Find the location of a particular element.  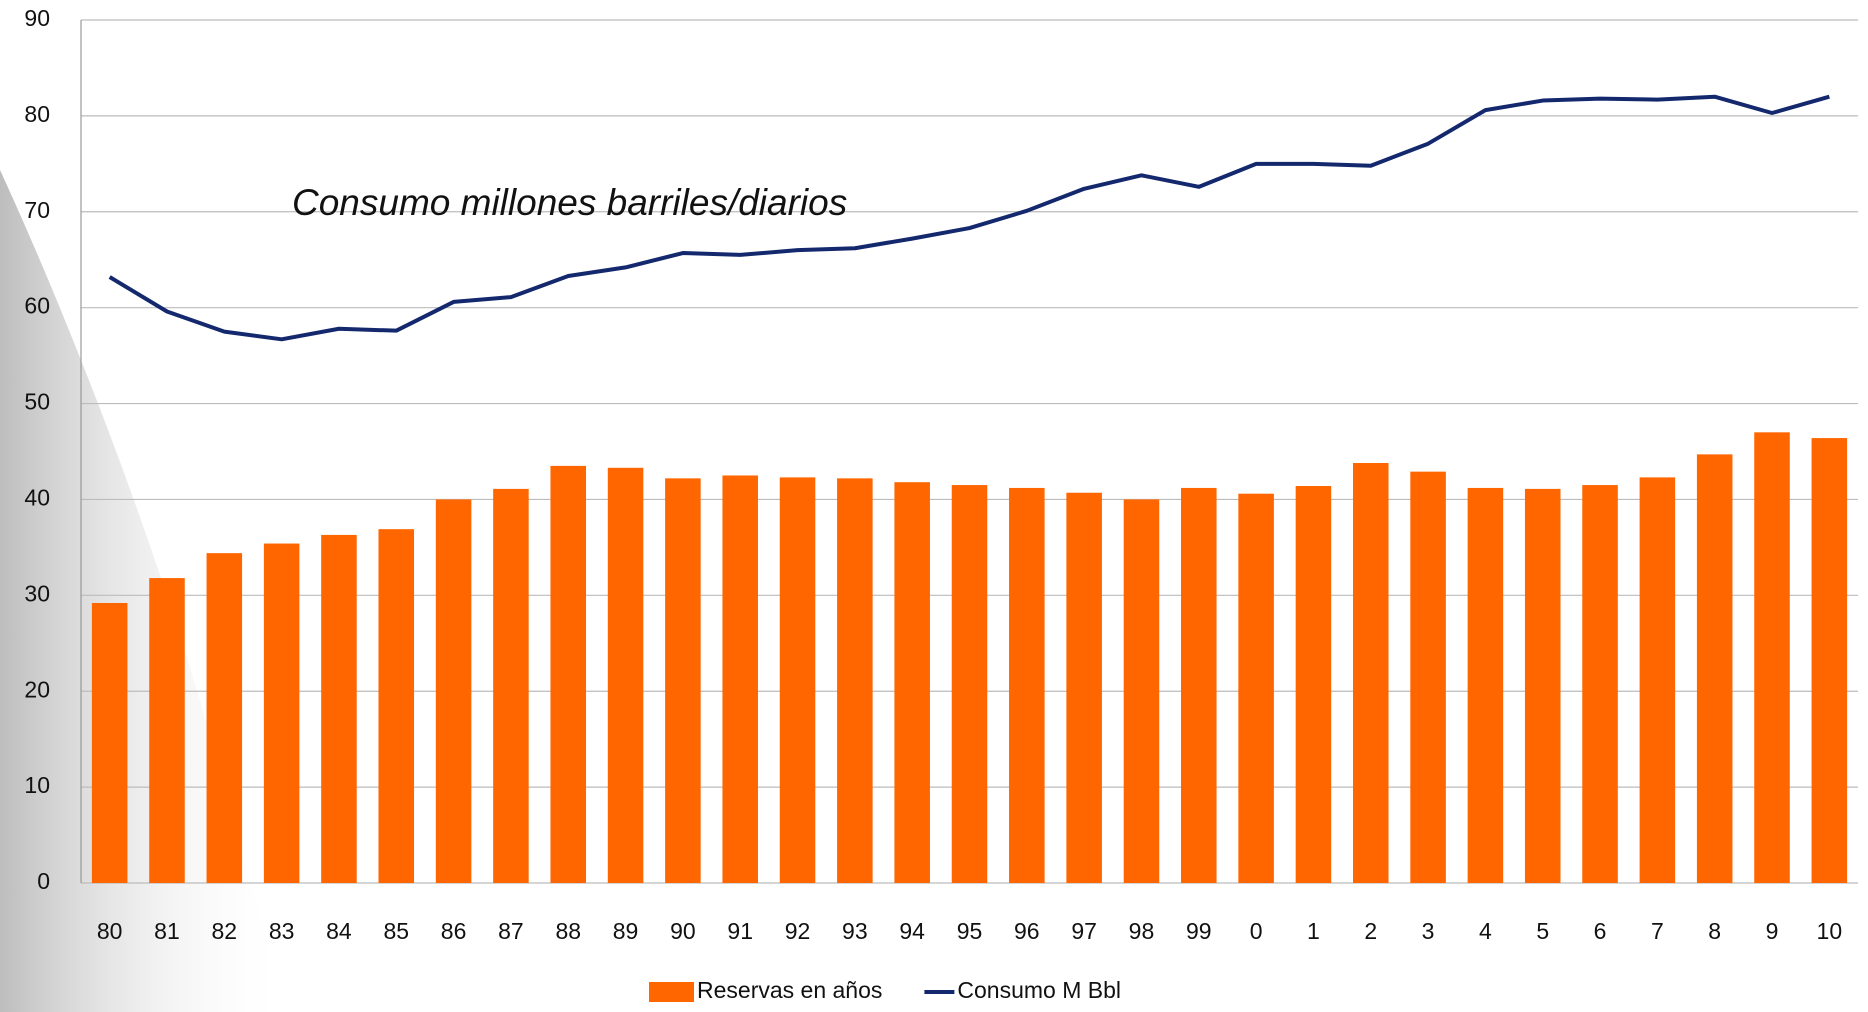

y-tick-label: 60 is located at coordinates (37, 306).